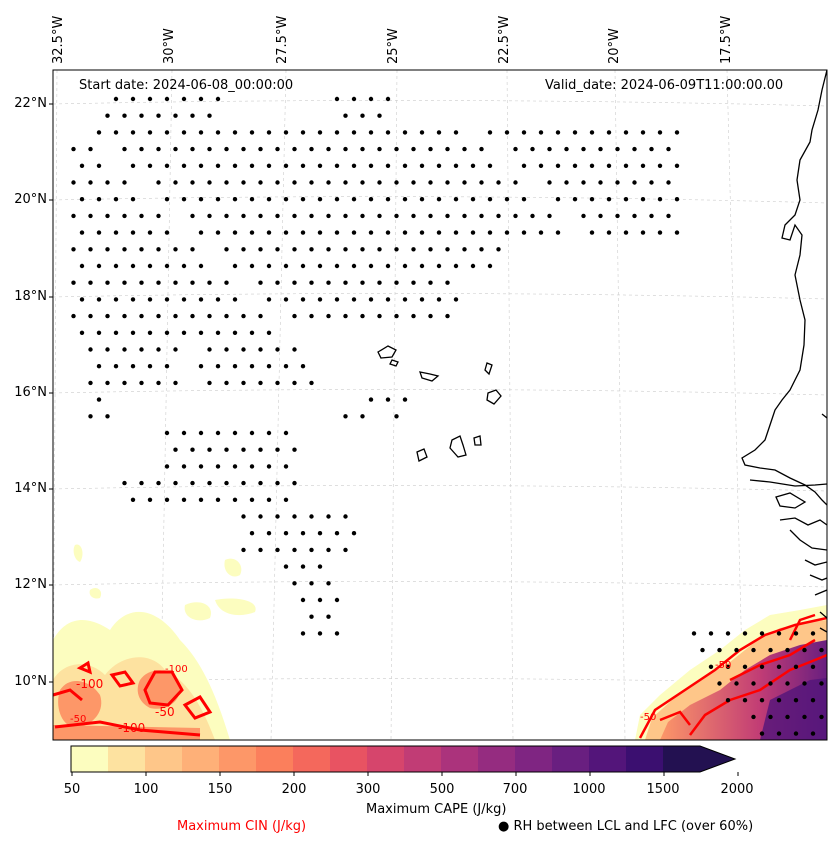 The width and height of the screenshot is (837, 845). I want to click on colorbar-tick: 150, so click(220, 789).